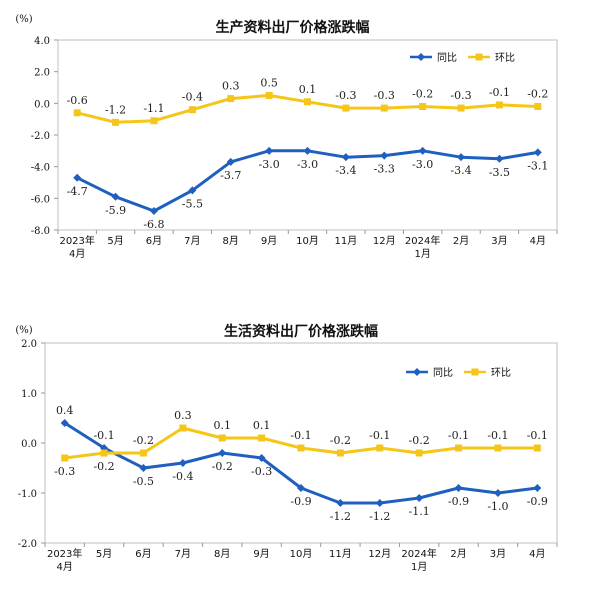 The width and height of the screenshot is (590, 603). What do you see at coordinates (269, 82) in the screenshot?
I see `data-label: 0.5` at bounding box center [269, 82].